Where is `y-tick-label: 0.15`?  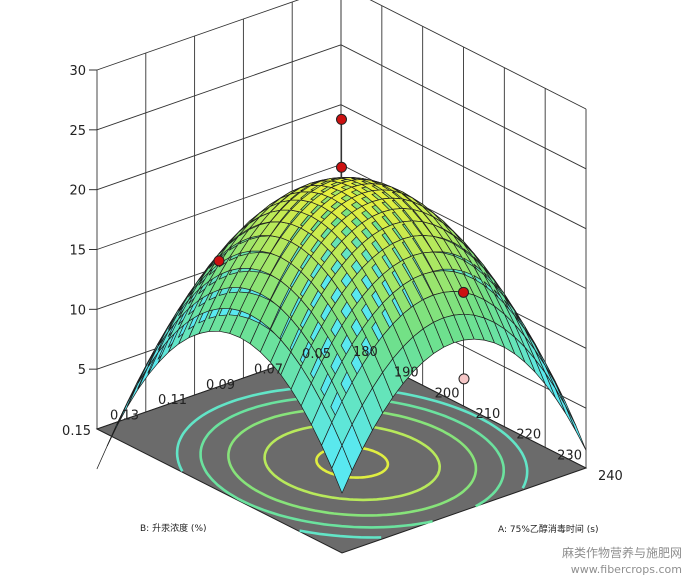 y-tick-label: 0.15 is located at coordinates (76, 431).